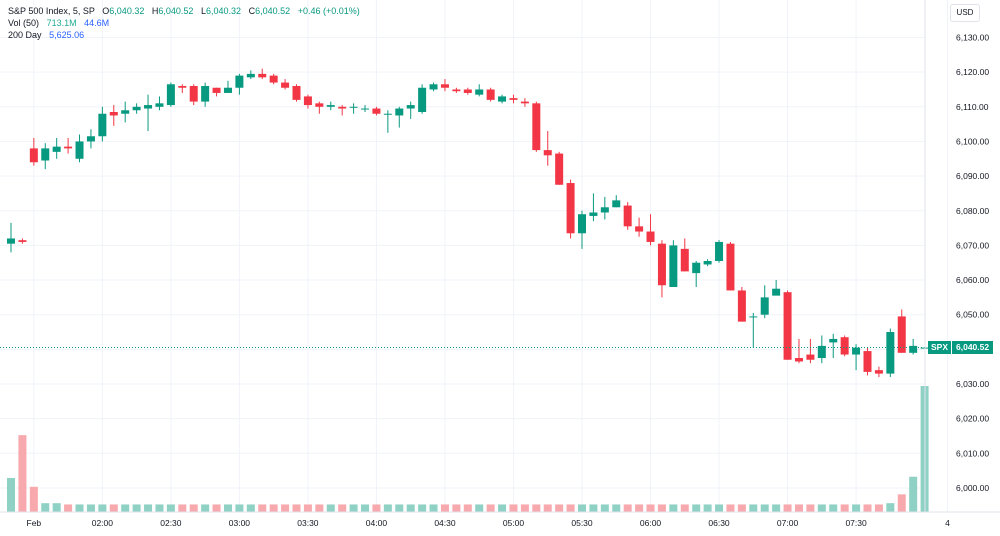 Image resolution: width=1000 pixels, height=536 pixels. Describe the element at coordinates (965, 13) in the screenshot. I see `currency-button: USD` at that location.